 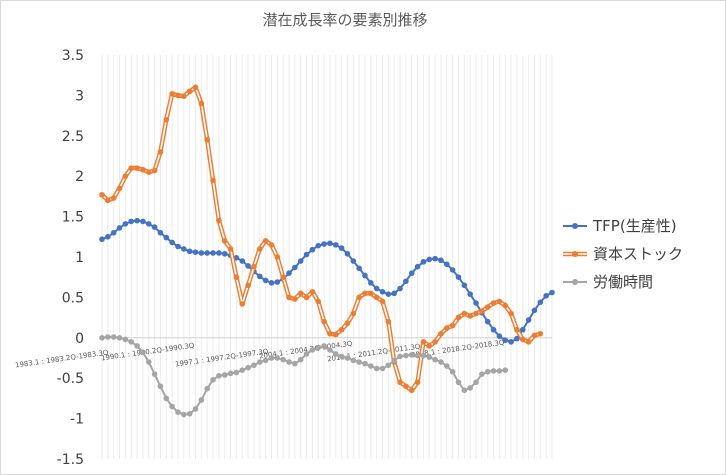 I want to click on y-tick-label: -1.5, so click(x=70, y=460).